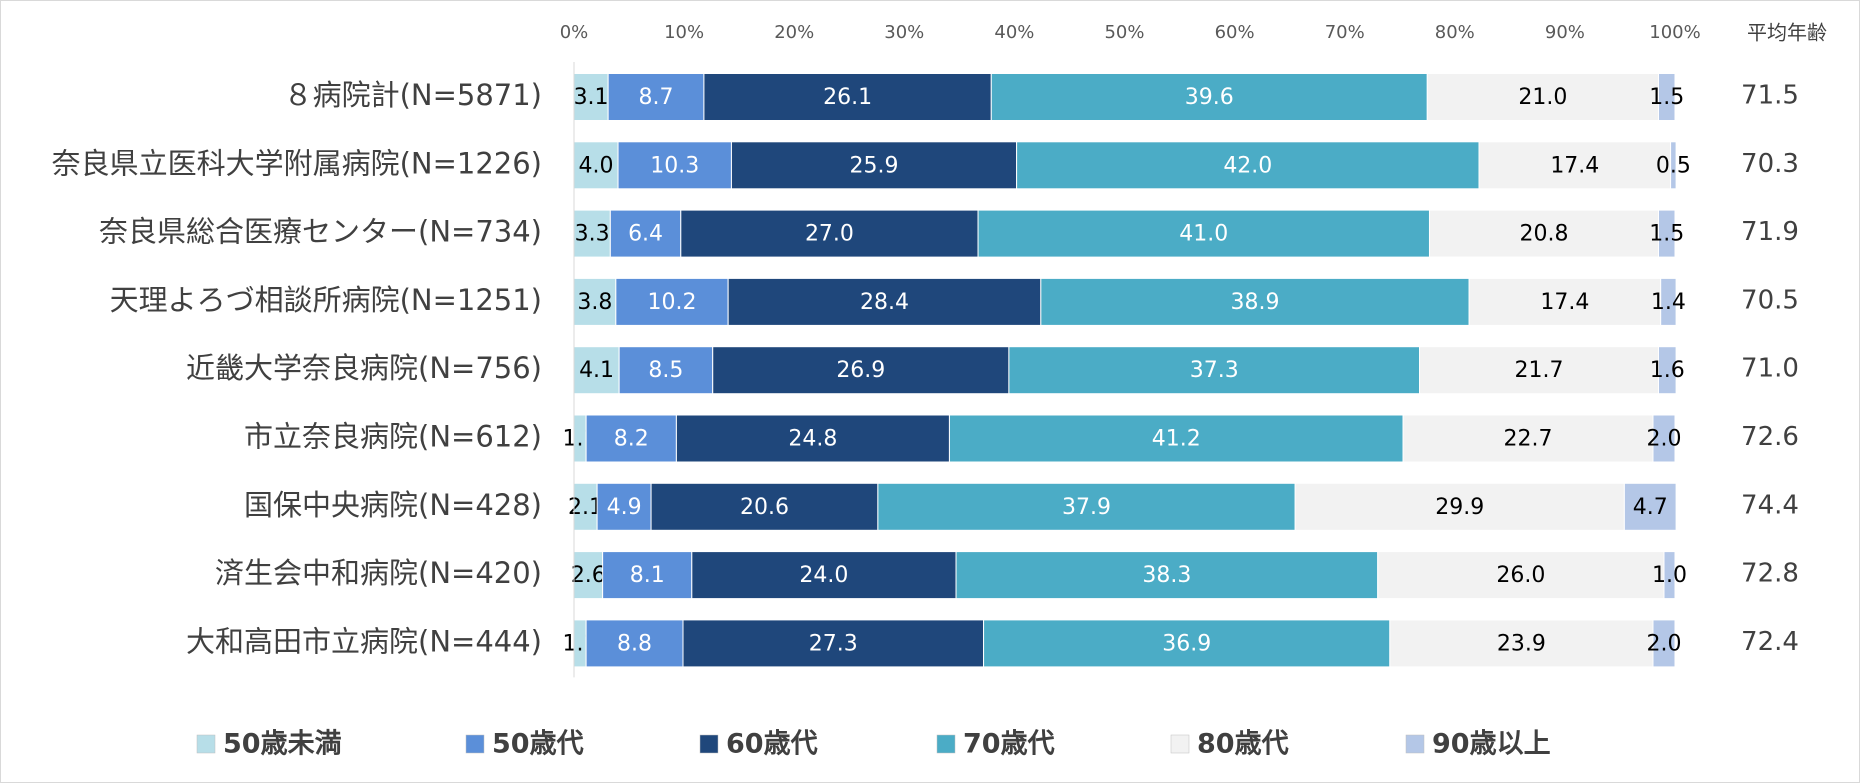  What do you see at coordinates (364, 641) in the screenshot?
I see `category-label: 大和高田市立病院(N=444)` at bounding box center [364, 641].